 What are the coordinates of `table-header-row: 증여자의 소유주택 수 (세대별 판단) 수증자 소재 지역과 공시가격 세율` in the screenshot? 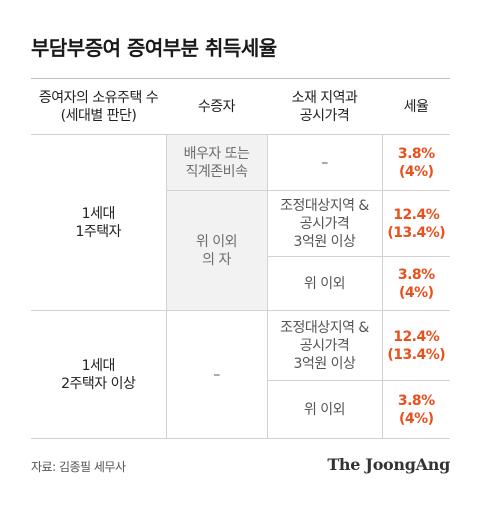 It's located at (240, 106).